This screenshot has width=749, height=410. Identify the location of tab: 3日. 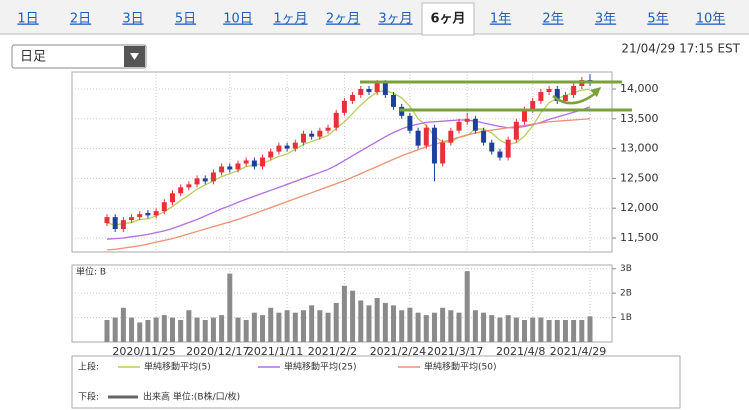
(132, 19).